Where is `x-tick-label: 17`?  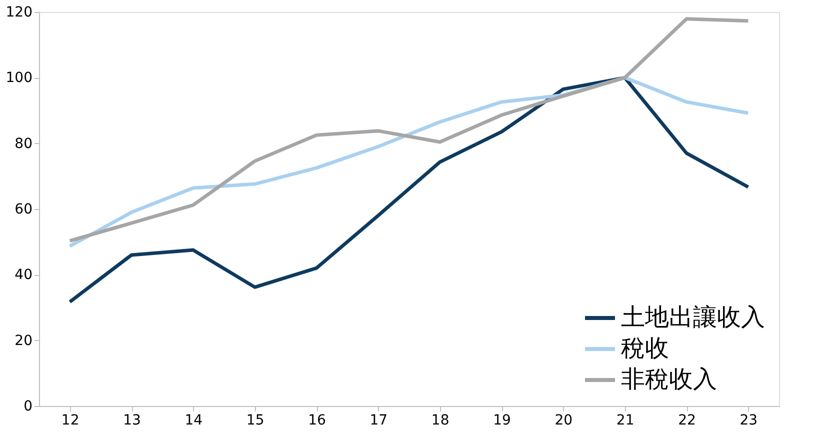 x-tick-label: 17 is located at coordinates (379, 420).